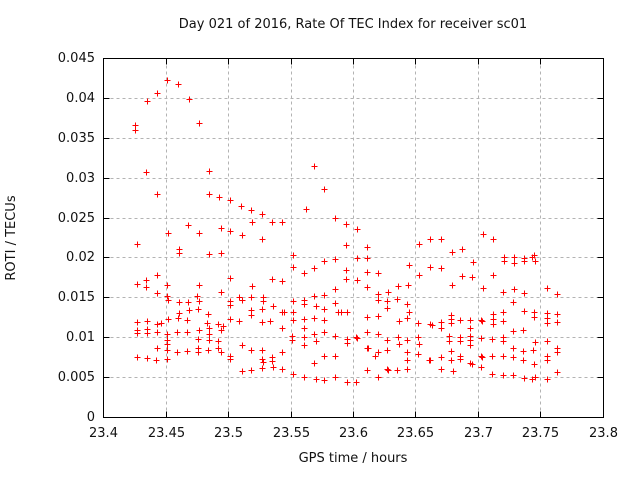 This screenshot has height=480, width=640. I want to click on y-tick-label: 0.035, so click(76, 138).